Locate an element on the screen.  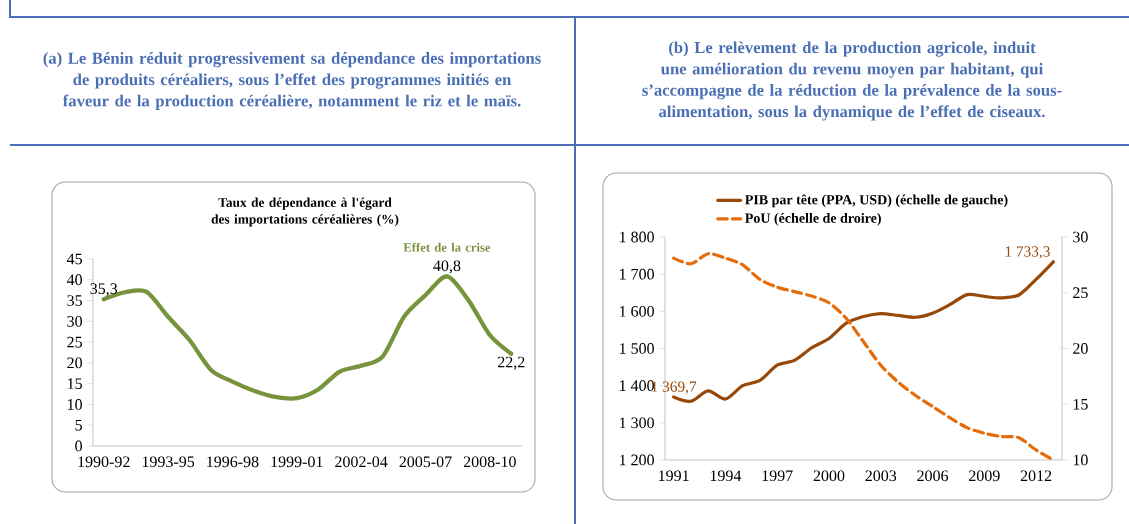
data-label: 22,2 is located at coordinates (511, 363).